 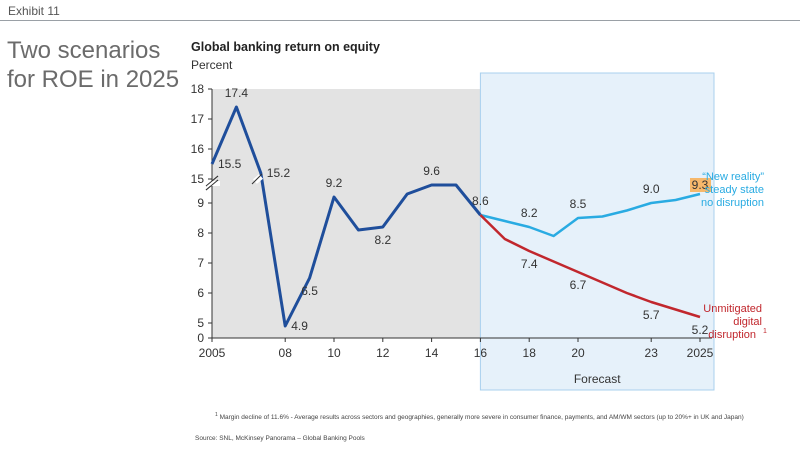 I want to click on y-tick-label: 7, so click(x=200, y=263).